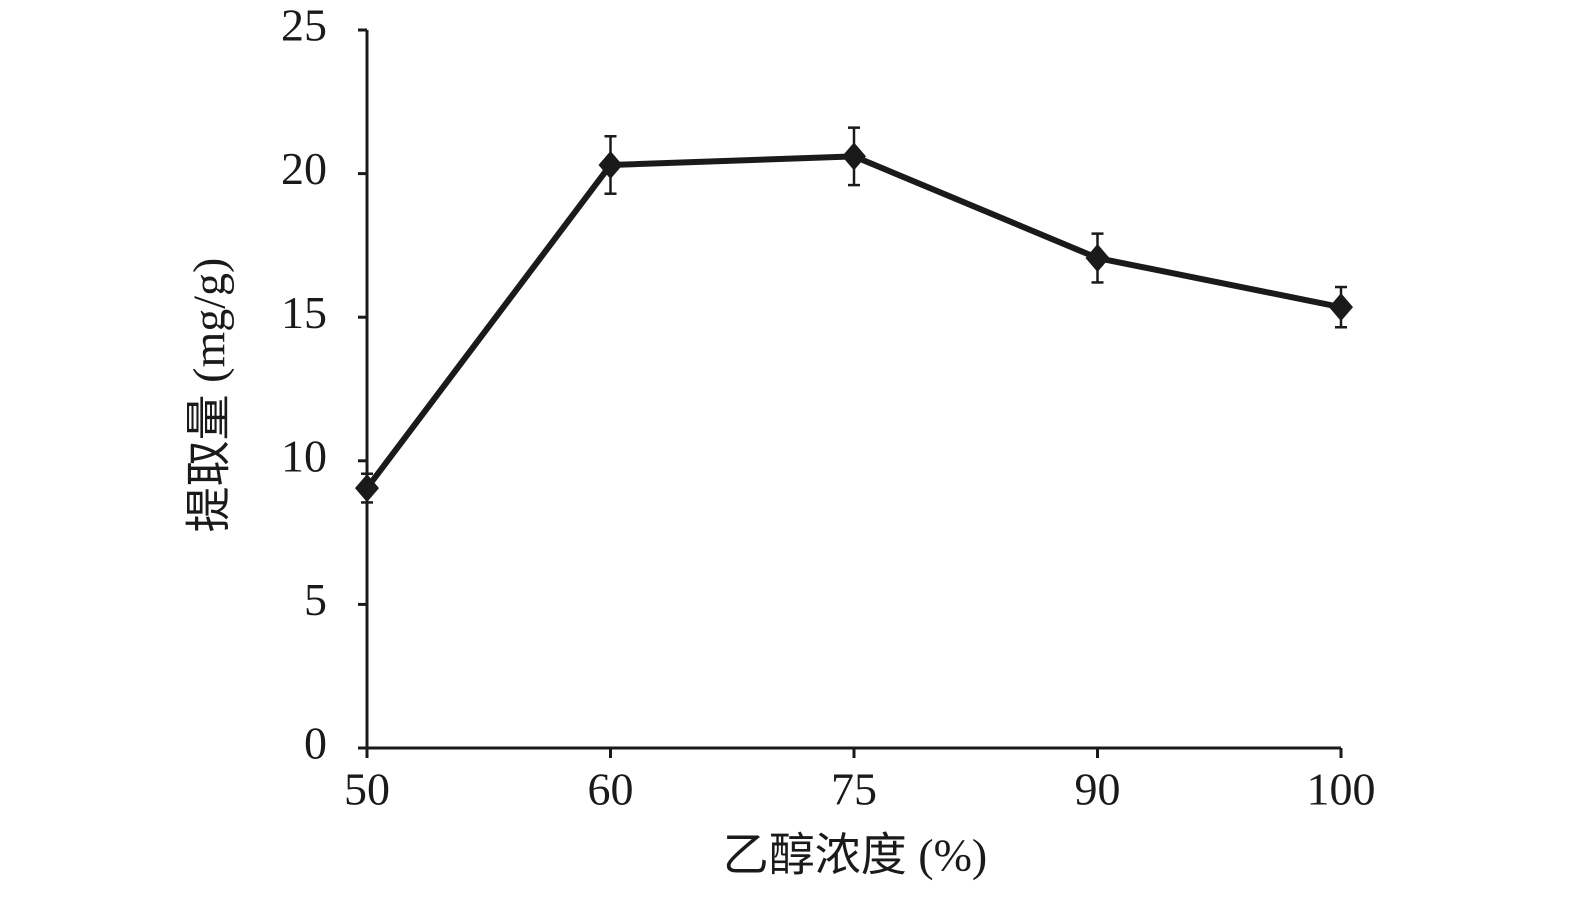 This screenshot has width=1575, height=900. What do you see at coordinates (854, 789) in the screenshot?
I see `x-tick-label: 75` at bounding box center [854, 789].